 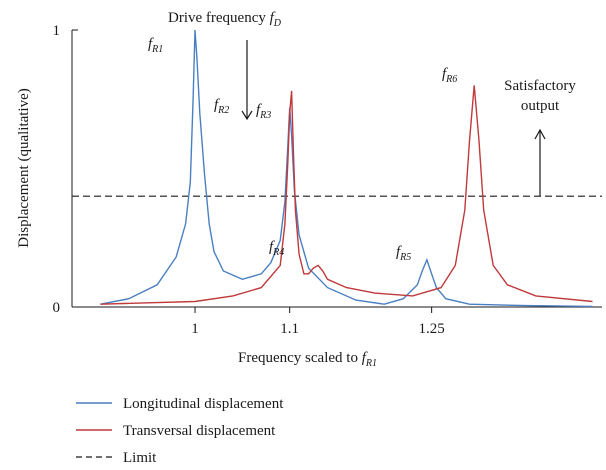 What do you see at coordinates (300, 358) in the screenshot?
I see `x-axis-label-text: Frequency scaled to` at bounding box center [300, 358].